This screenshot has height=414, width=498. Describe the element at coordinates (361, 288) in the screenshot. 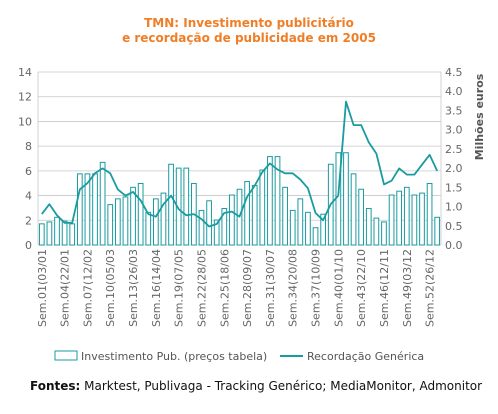

I see `x-tick-label: Sem.43(22/10` at that location.